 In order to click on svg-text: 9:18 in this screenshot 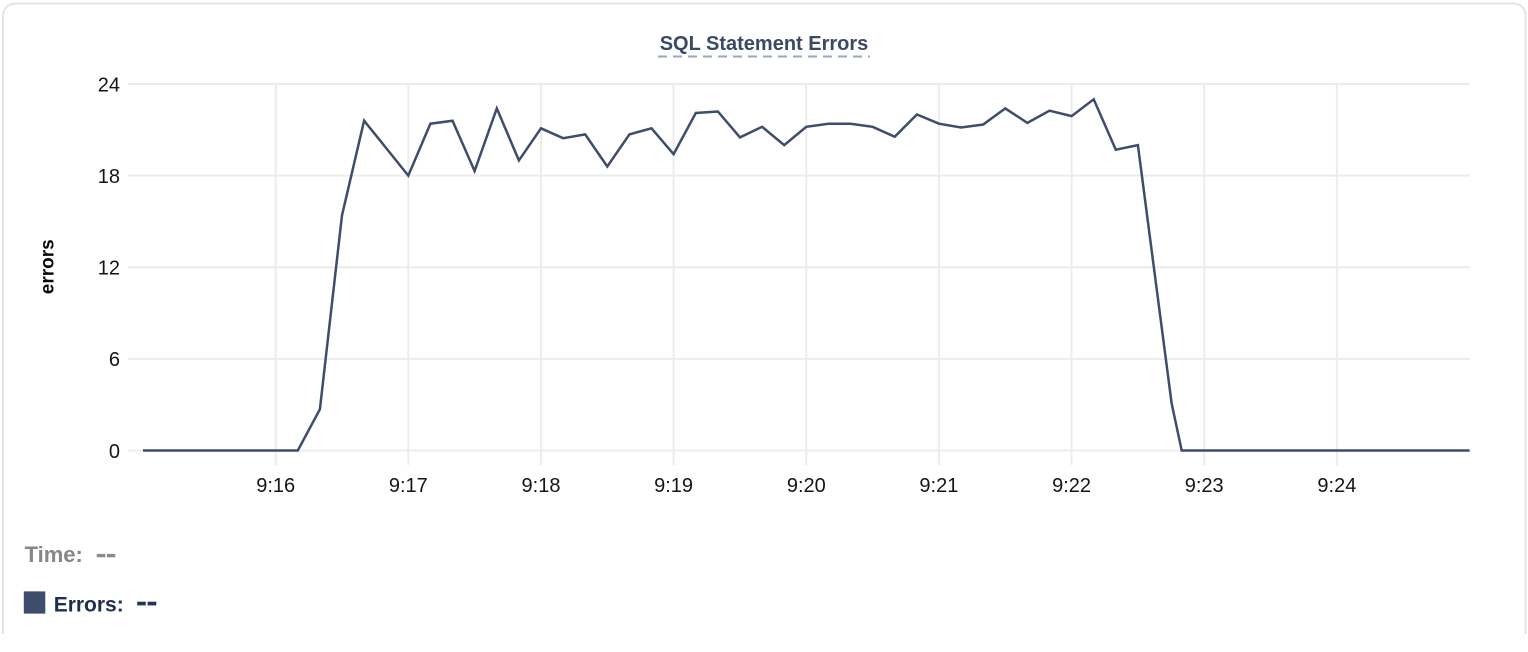, I will do `click(541, 486)`.